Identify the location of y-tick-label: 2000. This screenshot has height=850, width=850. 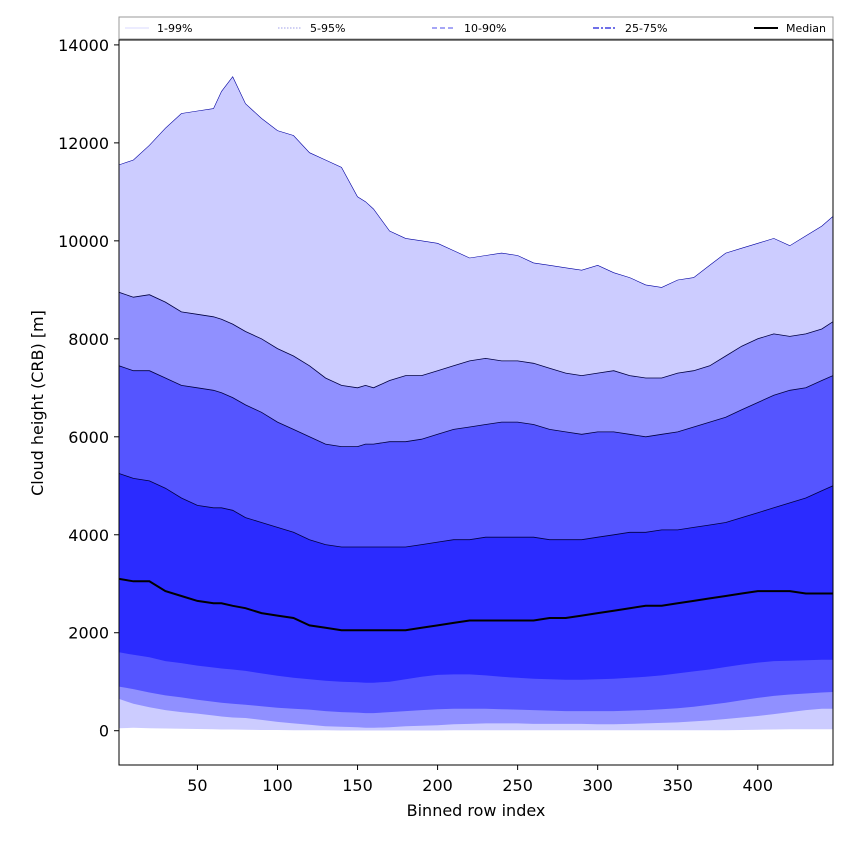
(88, 633).